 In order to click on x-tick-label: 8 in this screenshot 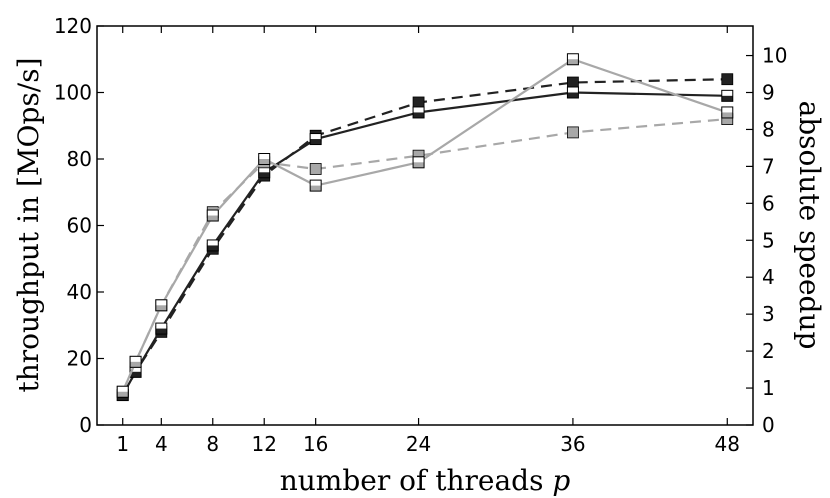, I will do `click(212, 444)`.